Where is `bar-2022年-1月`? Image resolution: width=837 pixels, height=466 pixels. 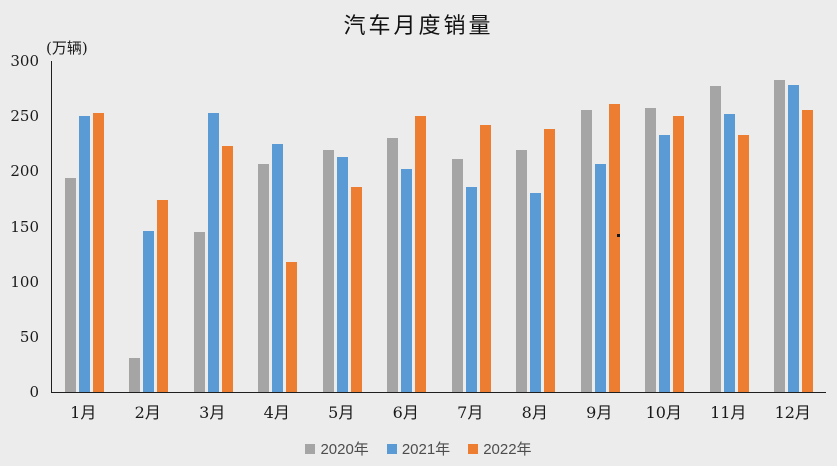 bar-2022年-1月 is located at coordinates (98, 252).